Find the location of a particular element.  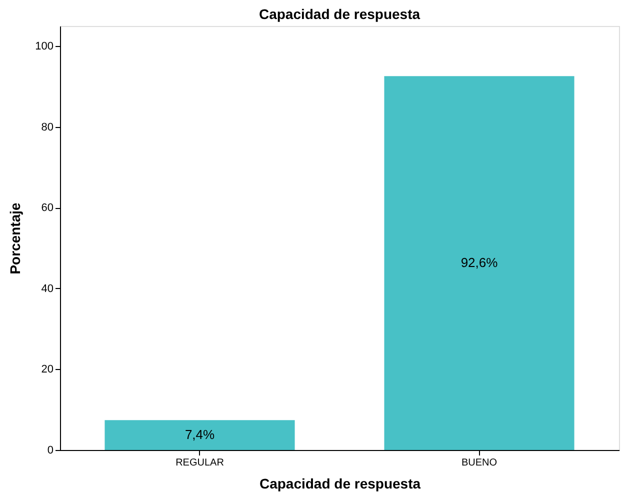

y-tick-label: 20 is located at coordinates (47, 370).